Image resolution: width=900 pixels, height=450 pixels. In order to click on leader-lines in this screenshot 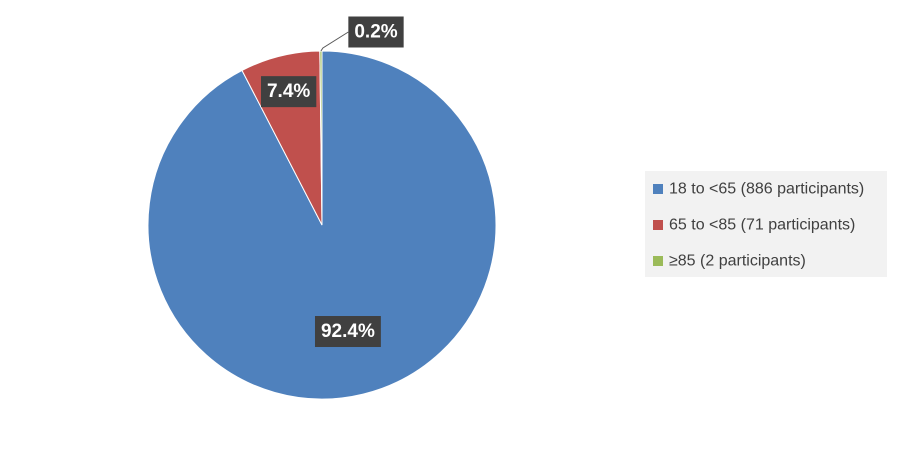, I will do `click(334, 41)`.